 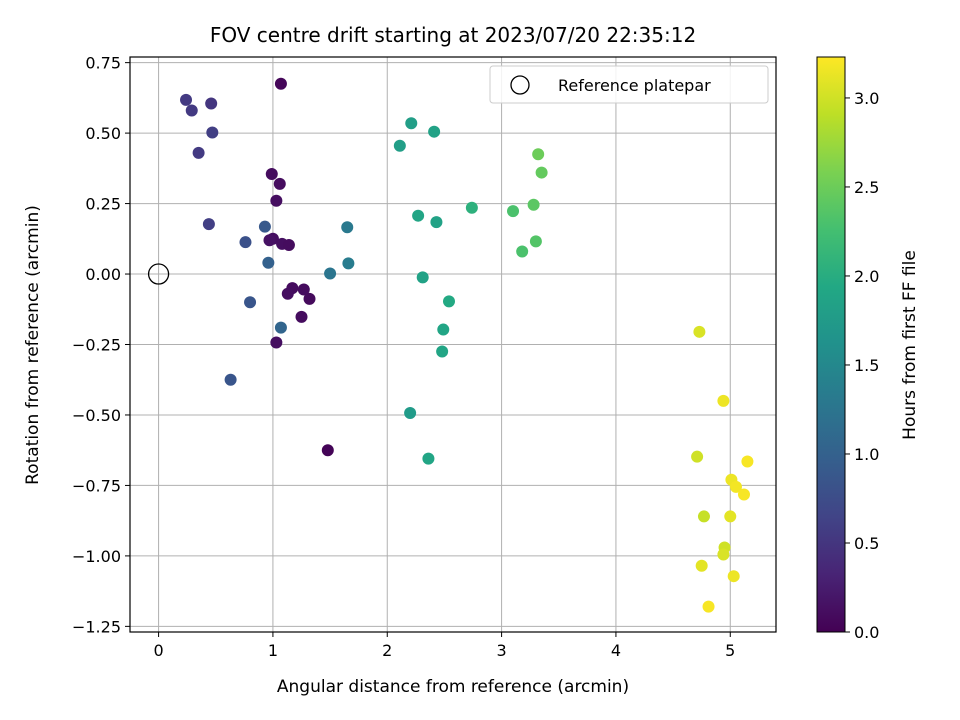 What do you see at coordinates (103, 63) in the screenshot?
I see `y-tick-label: 0.75` at bounding box center [103, 63].